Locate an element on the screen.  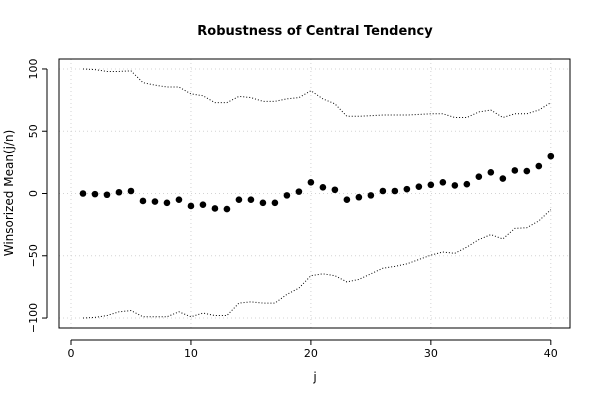
y-tick-label: −100 is located at coordinates (33, 318).